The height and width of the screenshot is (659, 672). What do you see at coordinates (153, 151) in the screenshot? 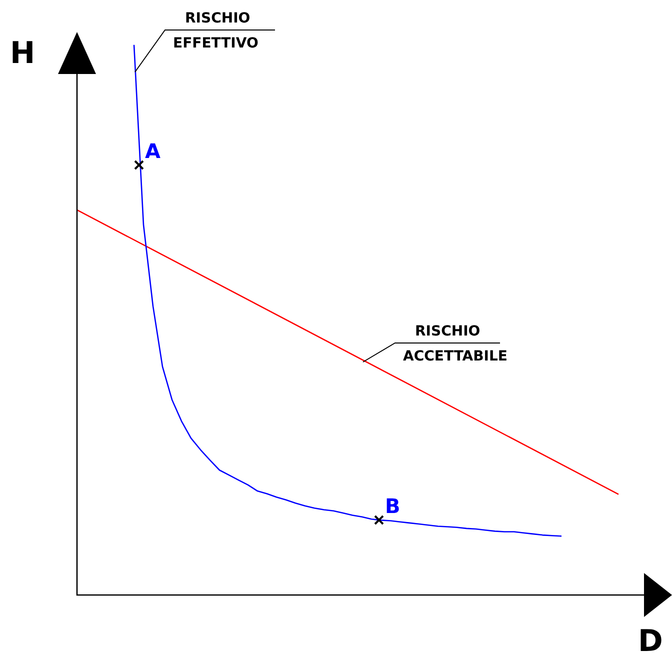
I see `annotation: A` at bounding box center [153, 151].